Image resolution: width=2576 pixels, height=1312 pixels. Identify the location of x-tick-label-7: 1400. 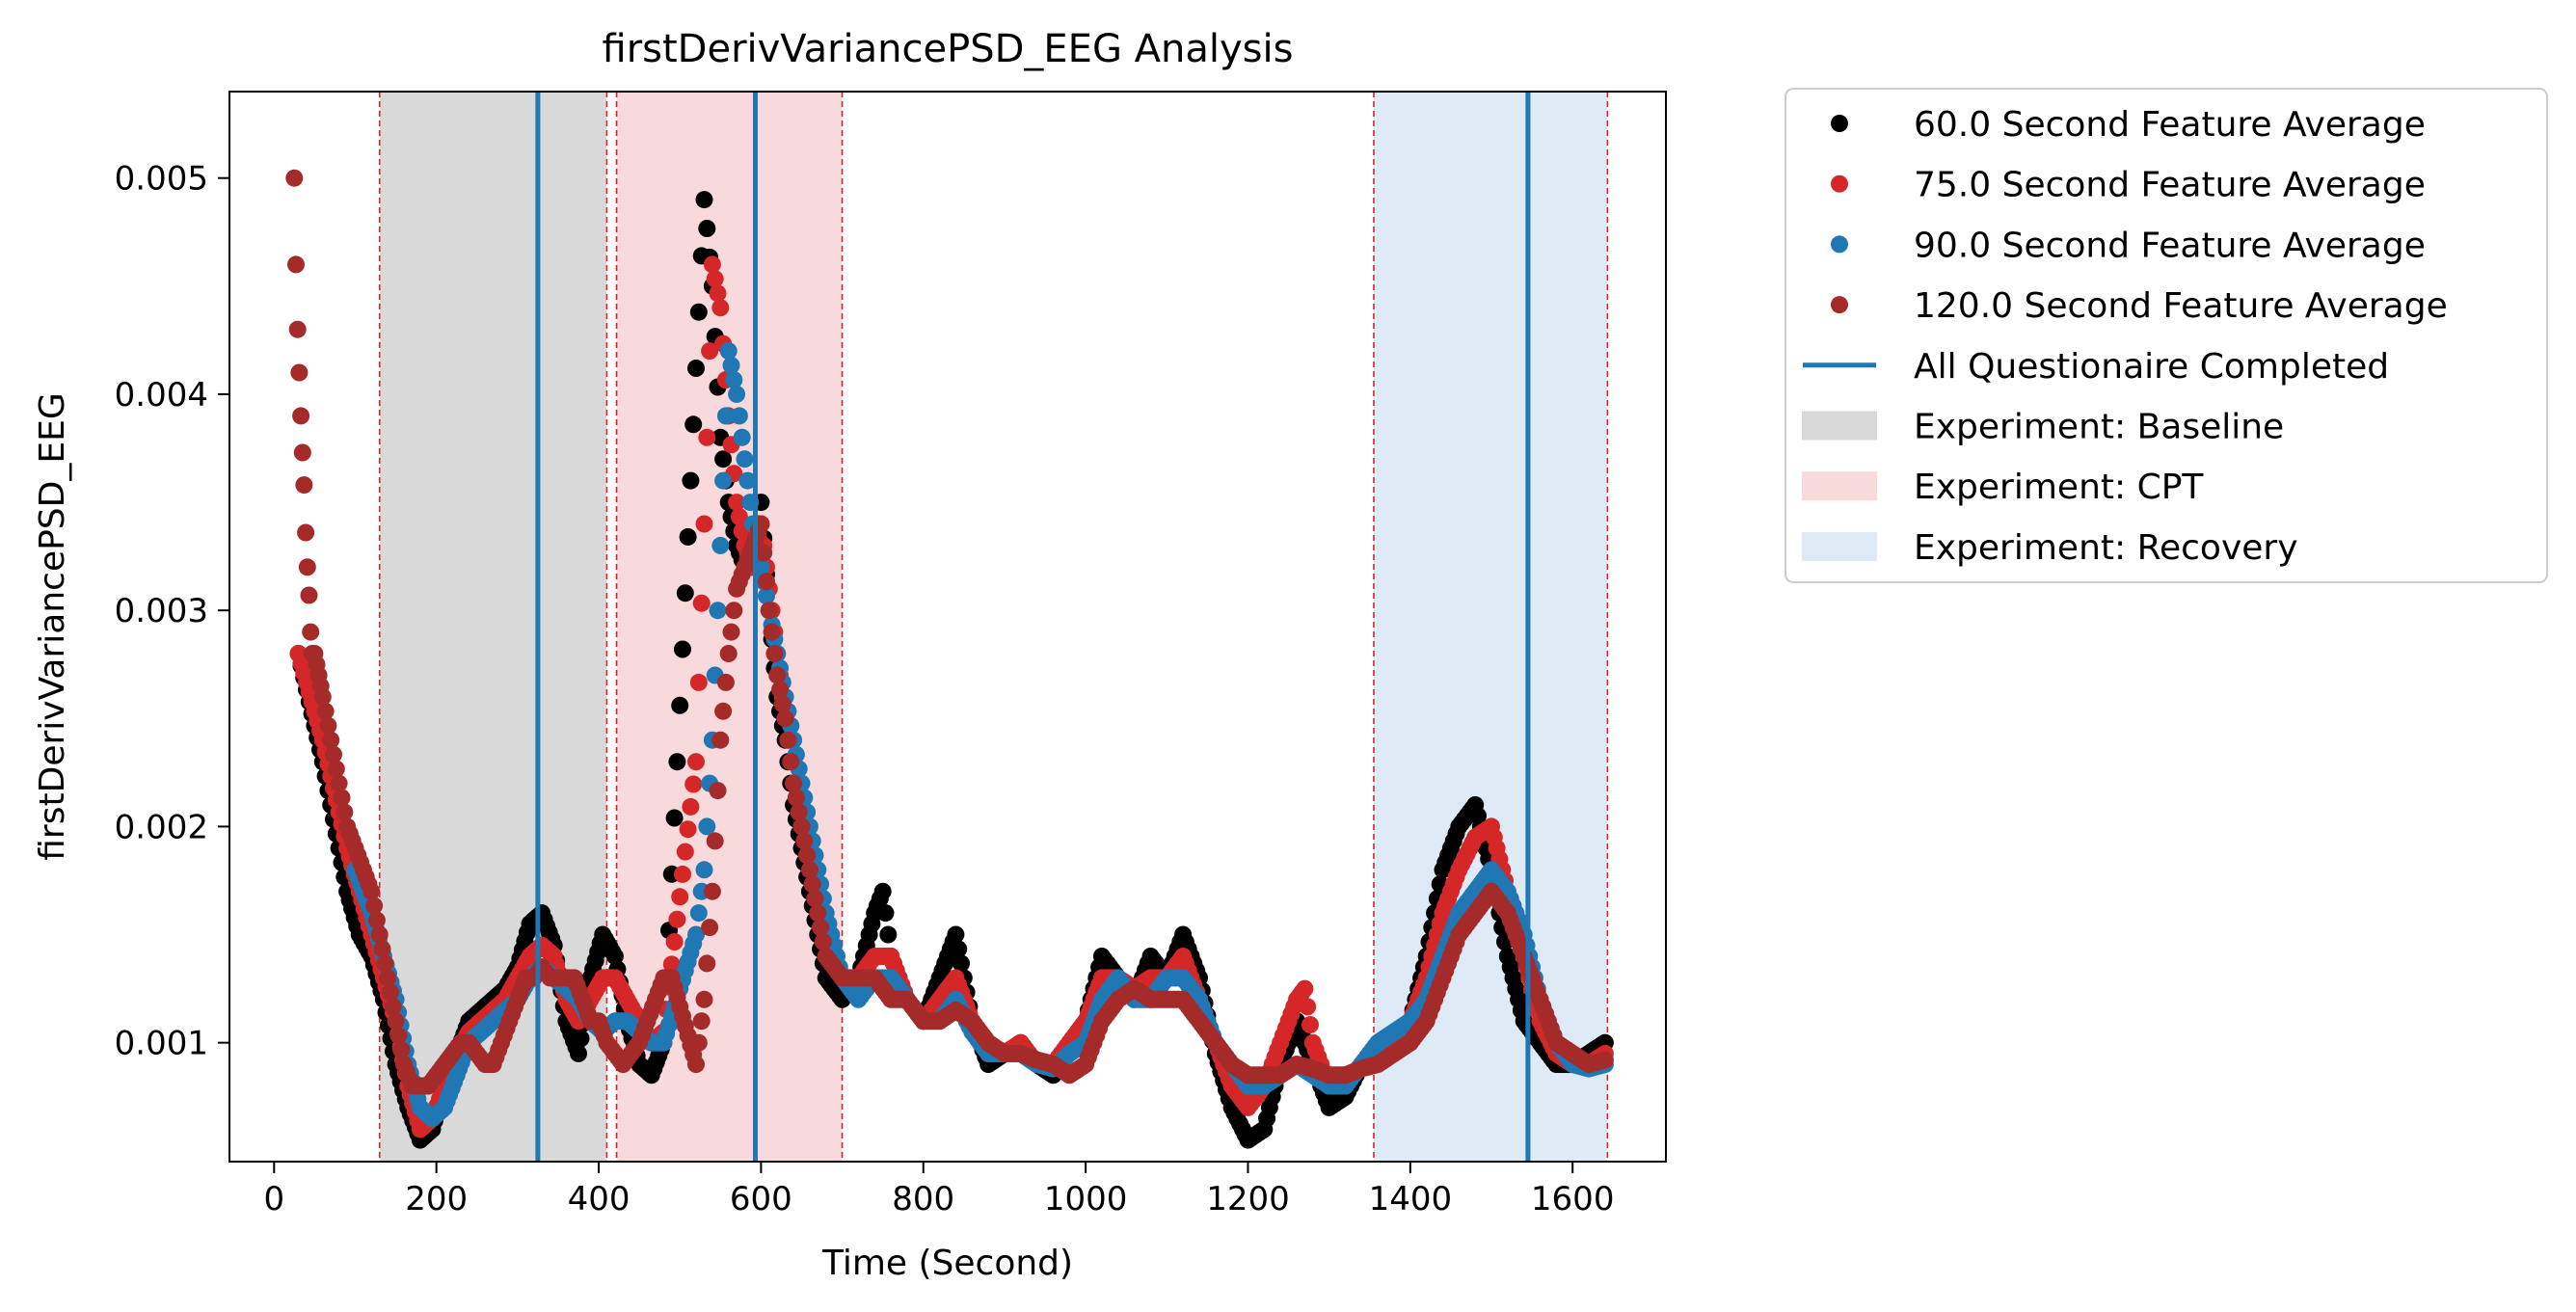
(1411, 1199).